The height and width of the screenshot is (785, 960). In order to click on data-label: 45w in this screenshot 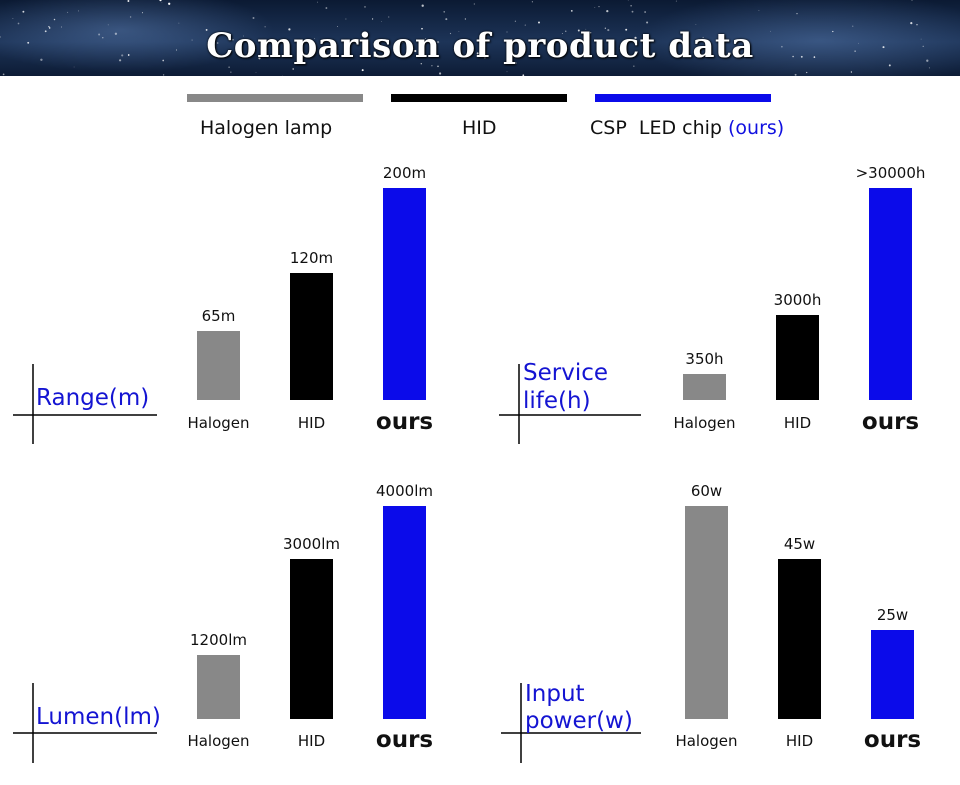, I will do `click(799, 544)`.